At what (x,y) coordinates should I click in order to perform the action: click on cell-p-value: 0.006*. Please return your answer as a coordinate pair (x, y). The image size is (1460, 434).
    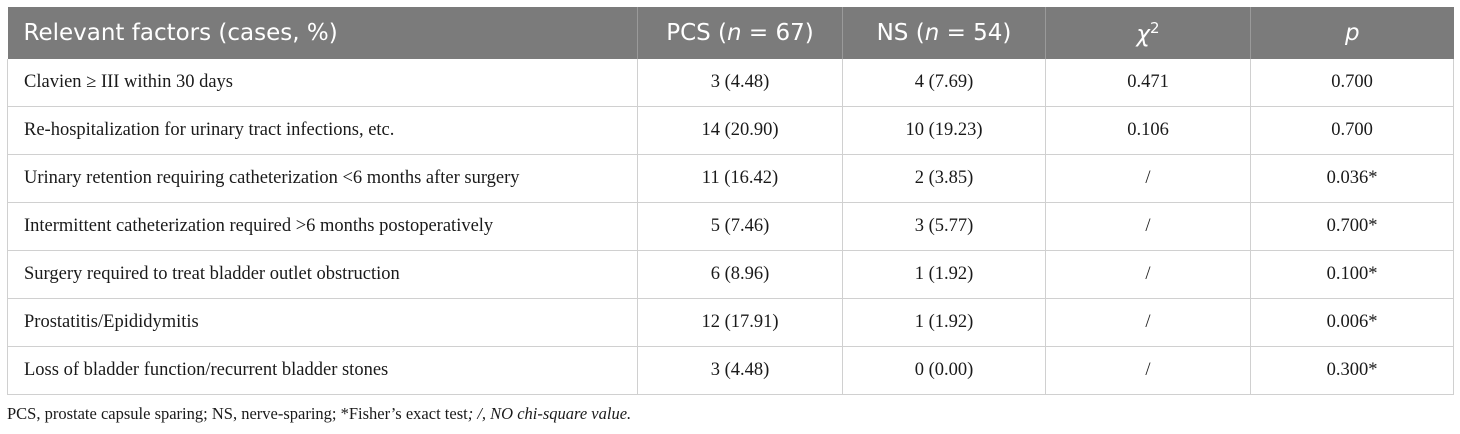
    Looking at the image, I should click on (1352, 322).